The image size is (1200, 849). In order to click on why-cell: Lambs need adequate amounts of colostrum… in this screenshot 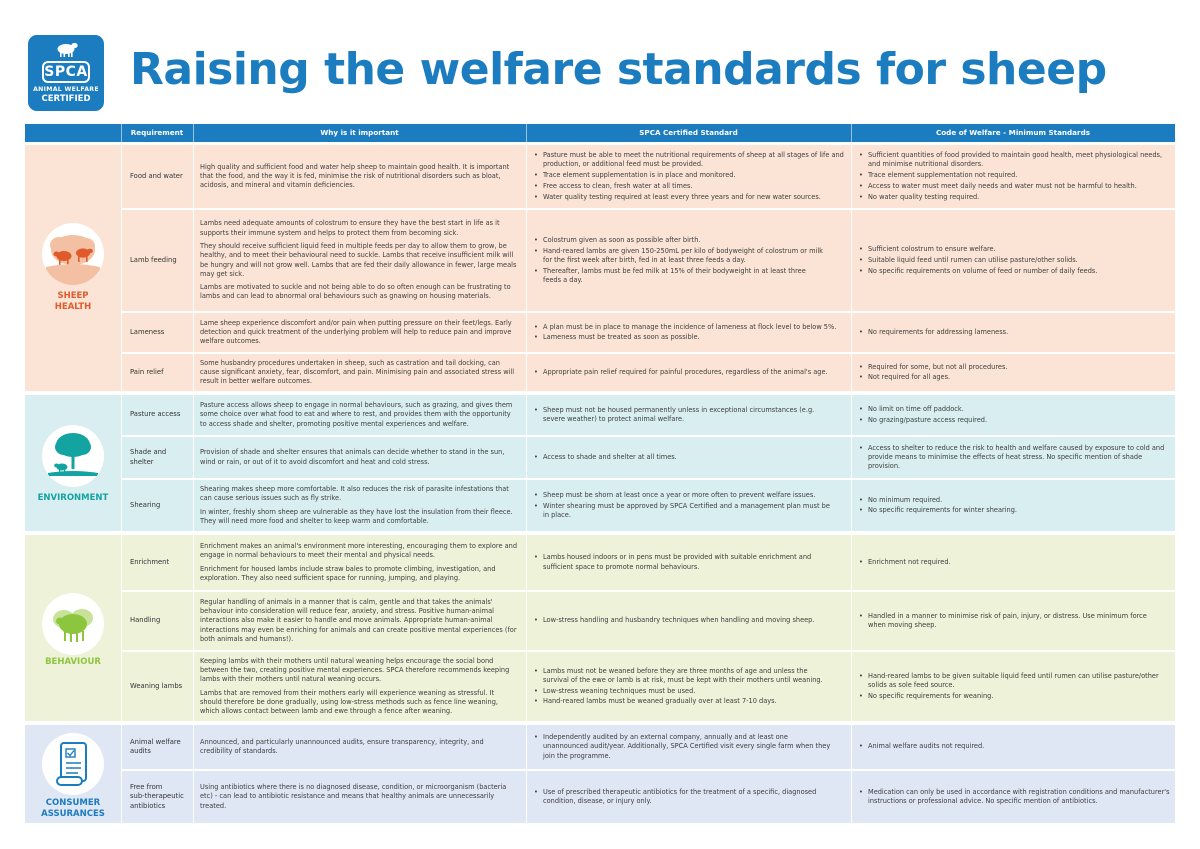, I will do `click(358, 260)`.